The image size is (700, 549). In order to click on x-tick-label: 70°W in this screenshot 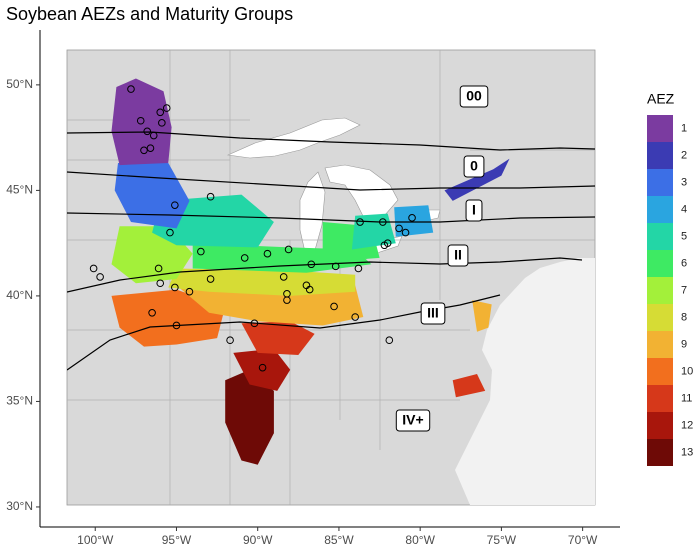, I will do `click(583, 540)`.